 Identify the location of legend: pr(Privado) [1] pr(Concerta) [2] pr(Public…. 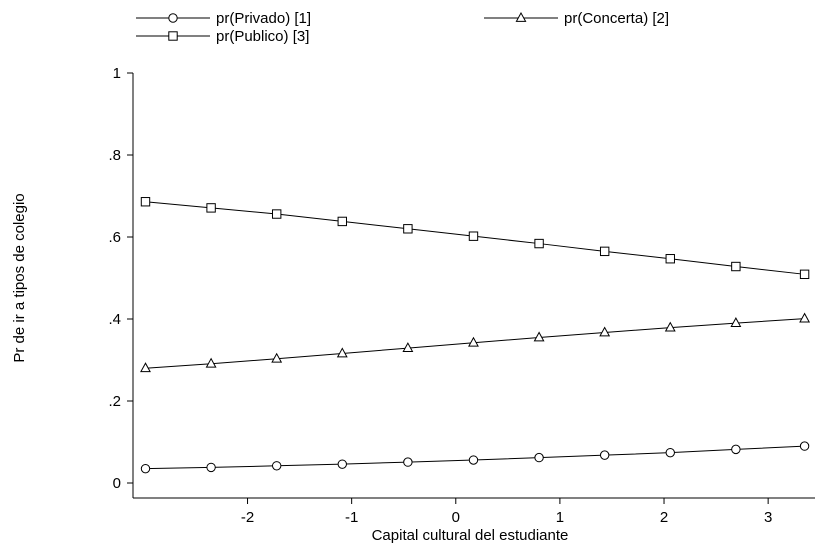
(402, 27).